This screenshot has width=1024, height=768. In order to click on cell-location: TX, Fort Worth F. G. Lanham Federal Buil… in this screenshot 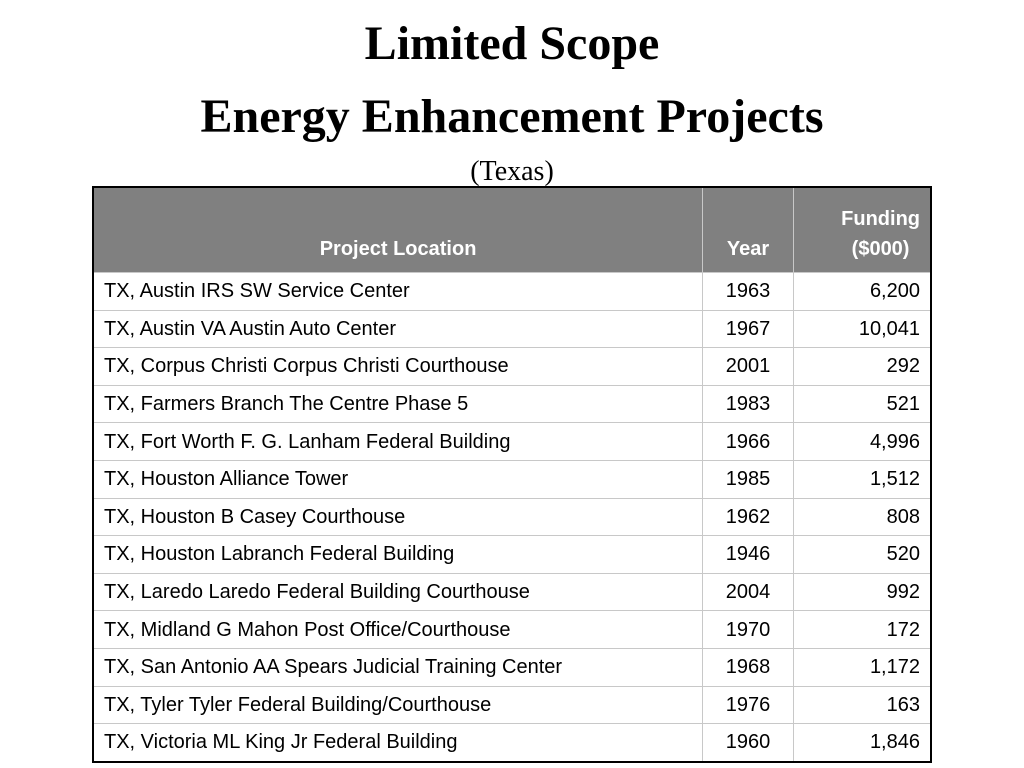, I will do `click(398, 441)`.